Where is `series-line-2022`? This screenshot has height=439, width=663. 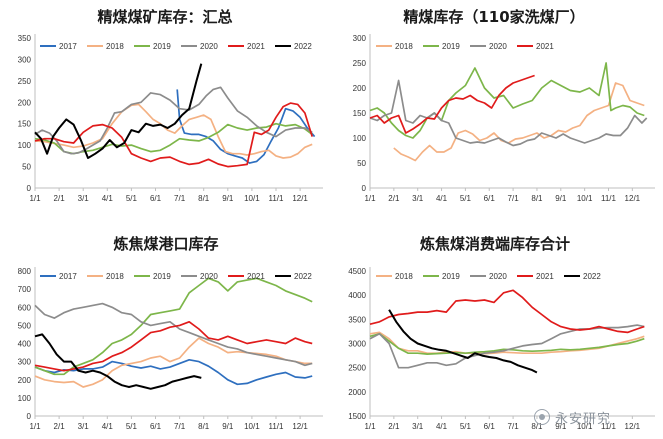 series-line-2022 is located at coordinates (118, 361).